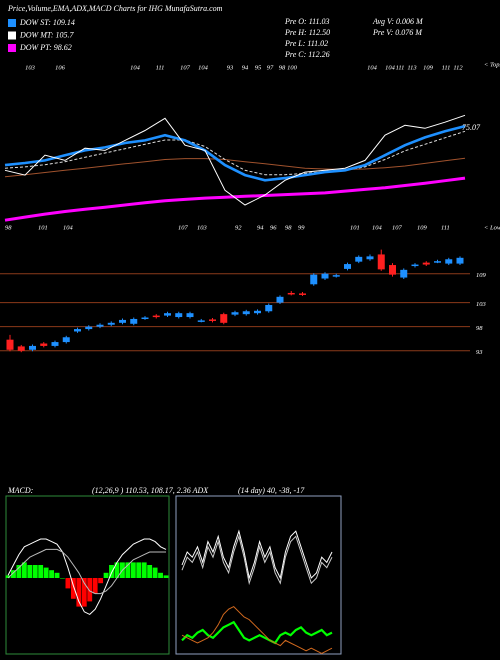 Image resolution: width=500 pixels, height=660 pixels. I want to click on macd-params: (12,26,9 ) 110.53, 108.17, 2.36 ADX, so click(150, 490).